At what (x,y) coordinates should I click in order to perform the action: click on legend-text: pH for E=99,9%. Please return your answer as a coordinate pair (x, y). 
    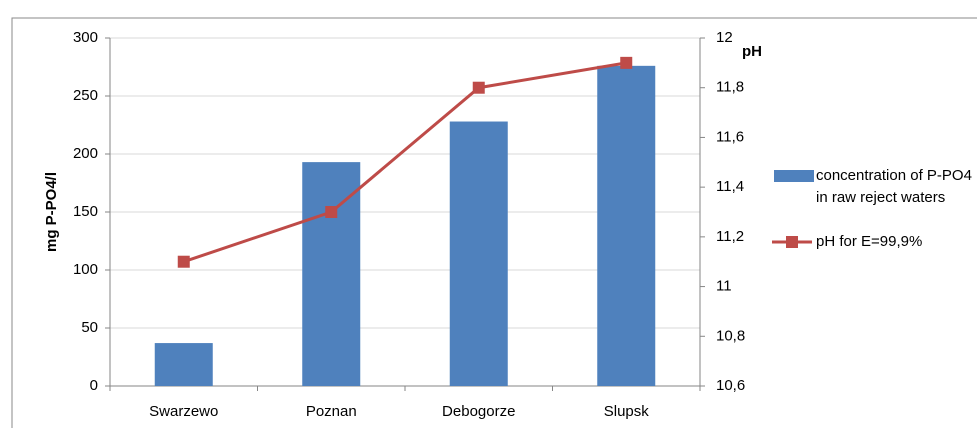
    Looking at the image, I should click on (869, 241).